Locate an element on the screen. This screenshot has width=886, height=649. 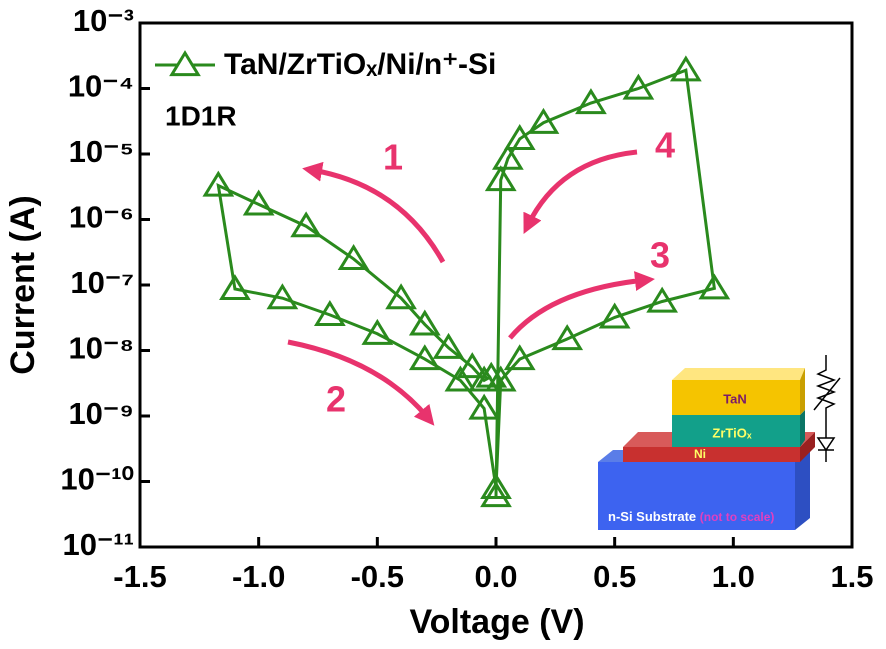
inset-label: n-Si Substrate (not to scale) is located at coordinates (691, 516).